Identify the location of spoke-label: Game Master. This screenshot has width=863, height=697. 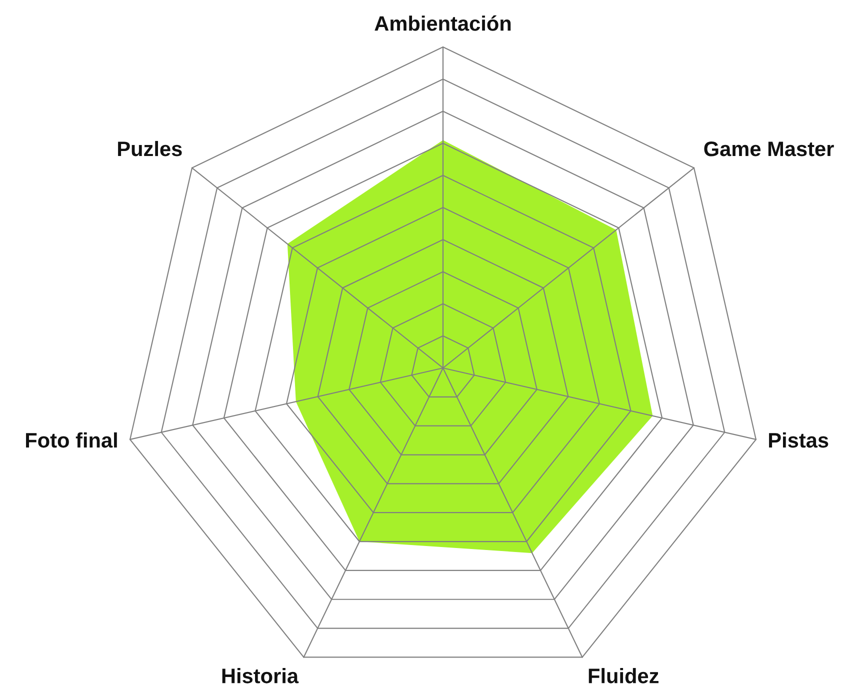
(769, 149).